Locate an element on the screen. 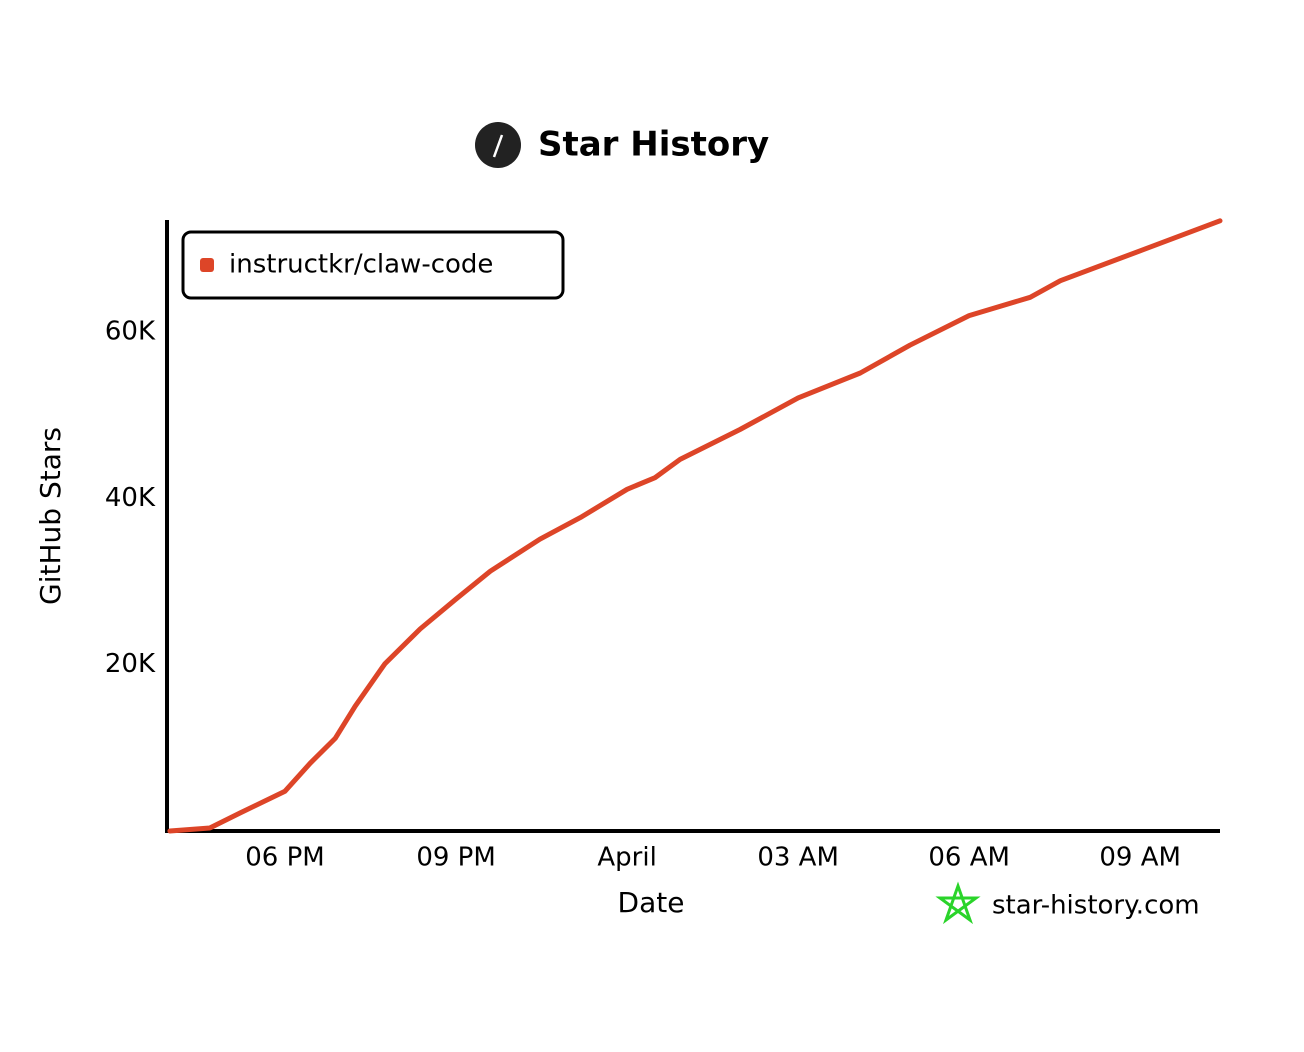  legend: instructkr/claw-code is located at coordinates (373, 265).